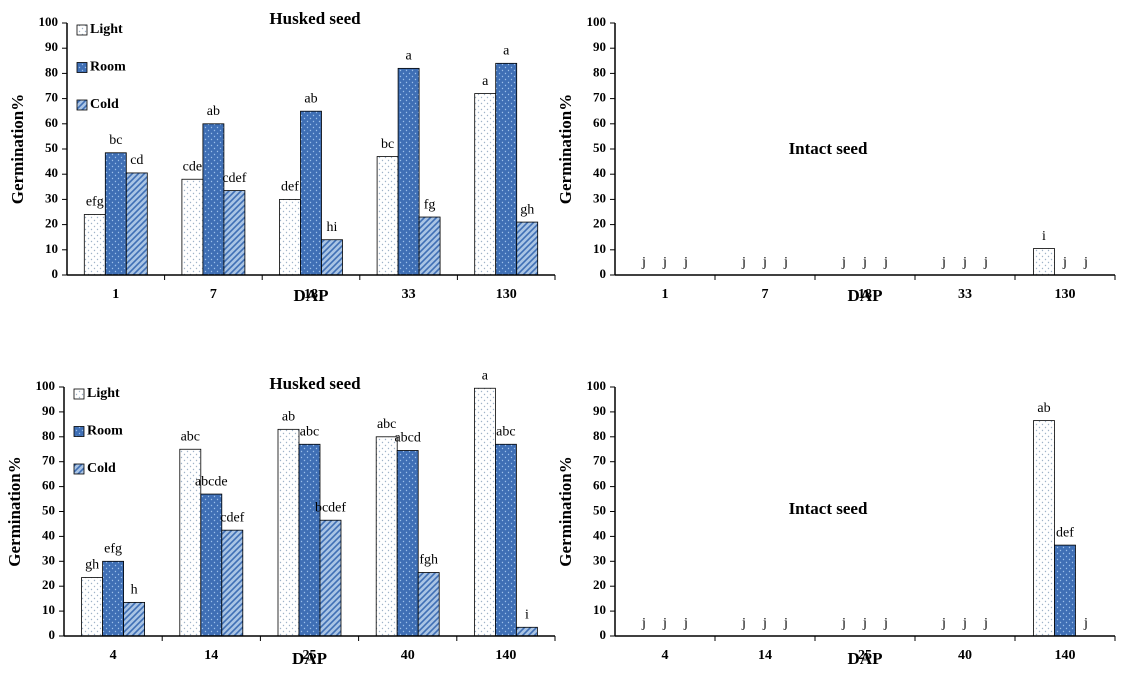 The image size is (1121, 693). I want to click on bar-letter: abc, so click(505, 431).